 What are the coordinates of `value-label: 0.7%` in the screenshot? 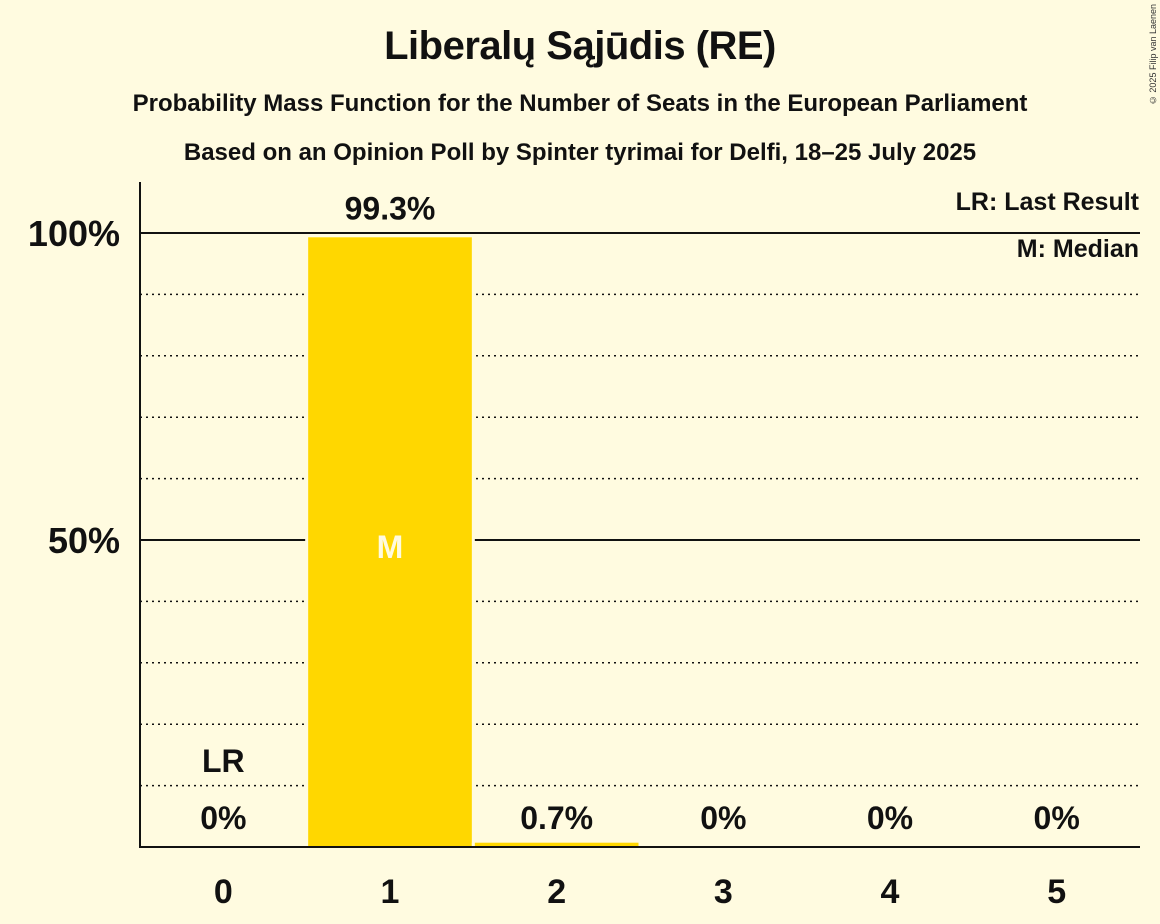 It's located at (556, 818).